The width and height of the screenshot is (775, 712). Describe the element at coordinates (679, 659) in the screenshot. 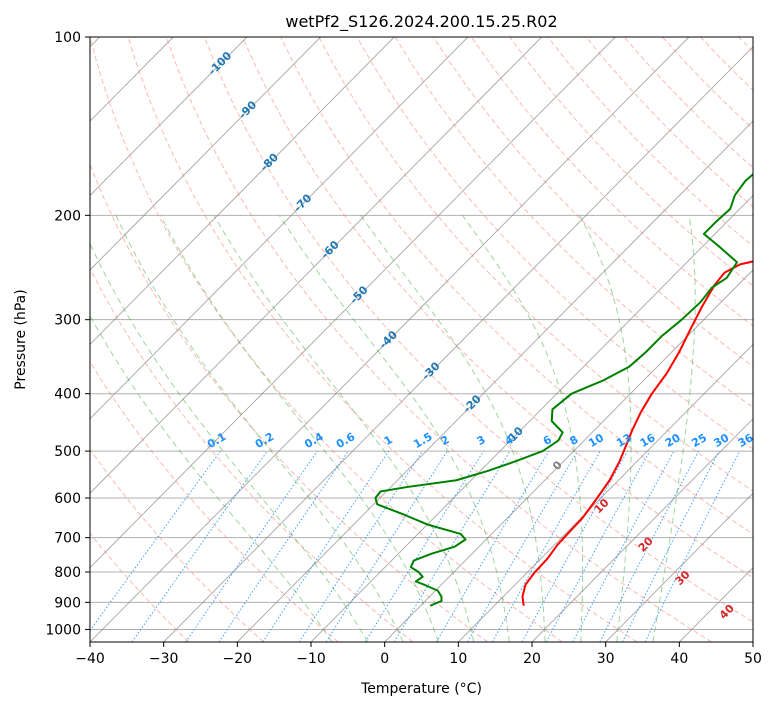

I see `x-tick-label: 40` at that location.